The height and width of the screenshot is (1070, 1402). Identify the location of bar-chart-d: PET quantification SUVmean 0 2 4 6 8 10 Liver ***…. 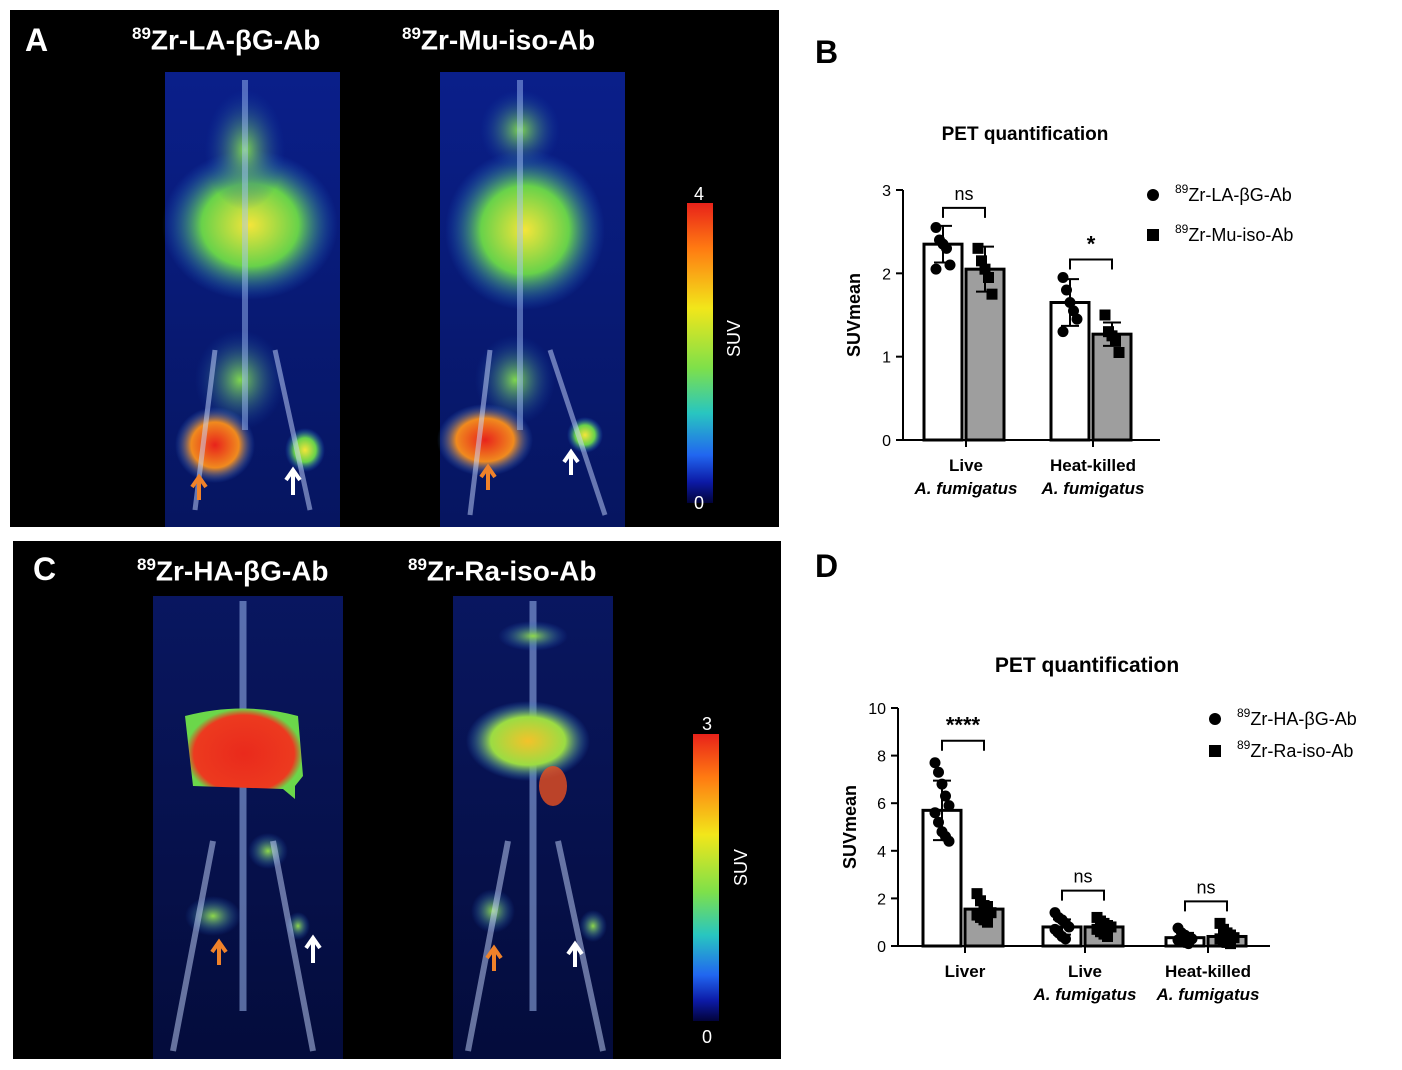
(1098, 829).